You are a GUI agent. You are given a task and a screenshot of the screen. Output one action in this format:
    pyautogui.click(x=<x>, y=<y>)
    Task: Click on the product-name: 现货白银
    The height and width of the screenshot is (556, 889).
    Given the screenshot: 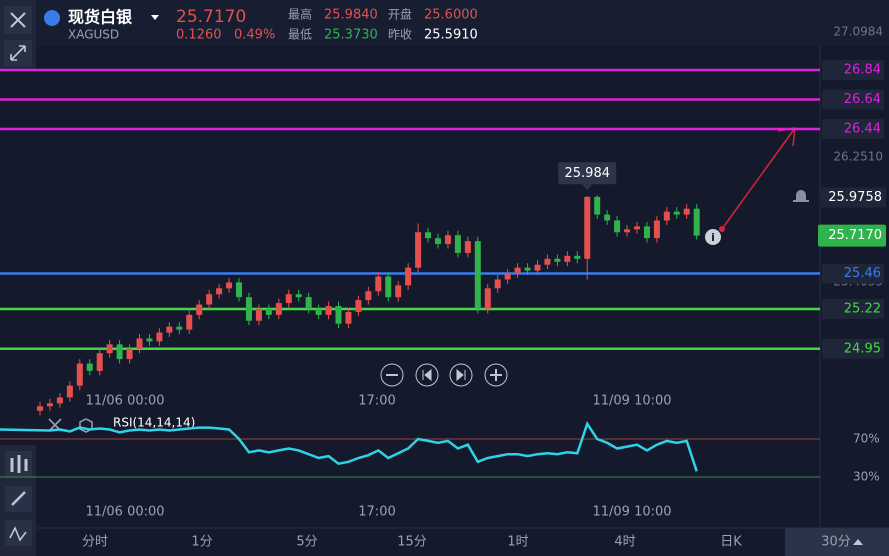 What is the action you would take?
    pyautogui.click(x=100, y=17)
    